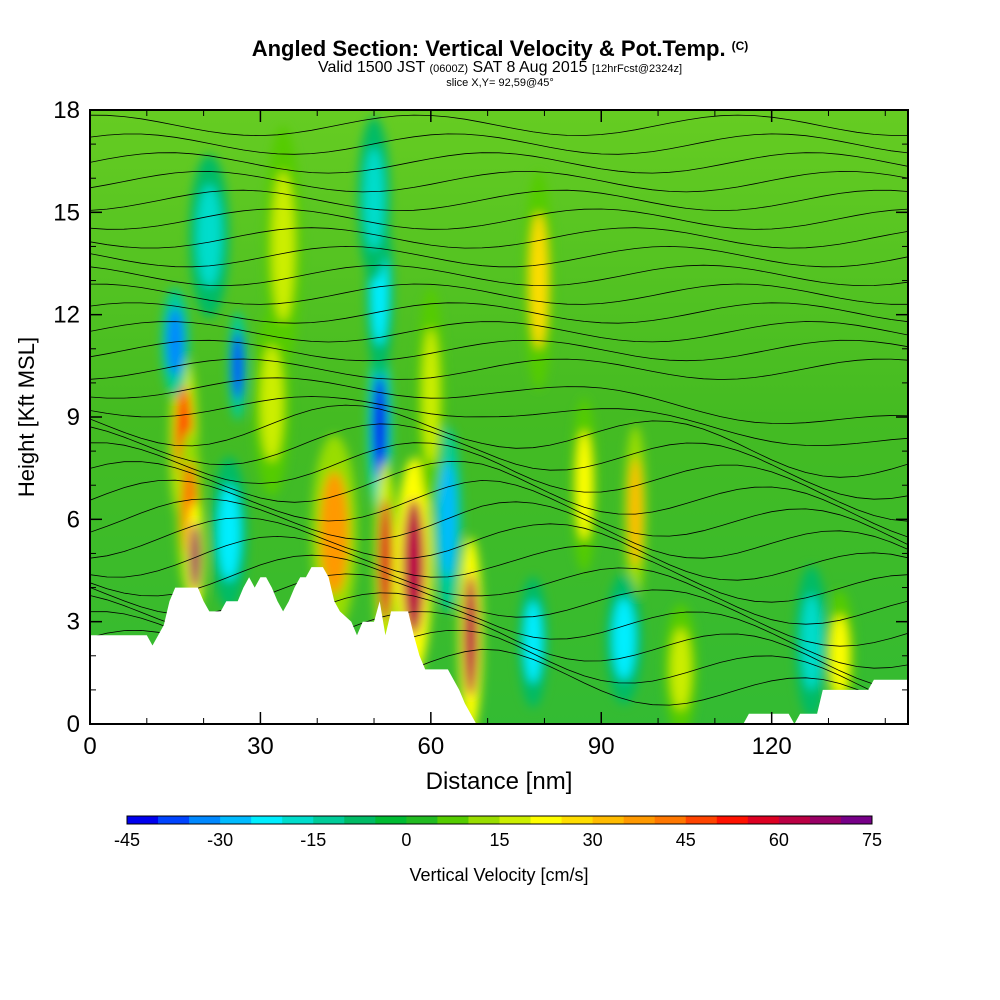 Image resolution: width=1000 pixels, height=1000 pixels. I want to click on y-tick-label: 3, so click(73, 622).